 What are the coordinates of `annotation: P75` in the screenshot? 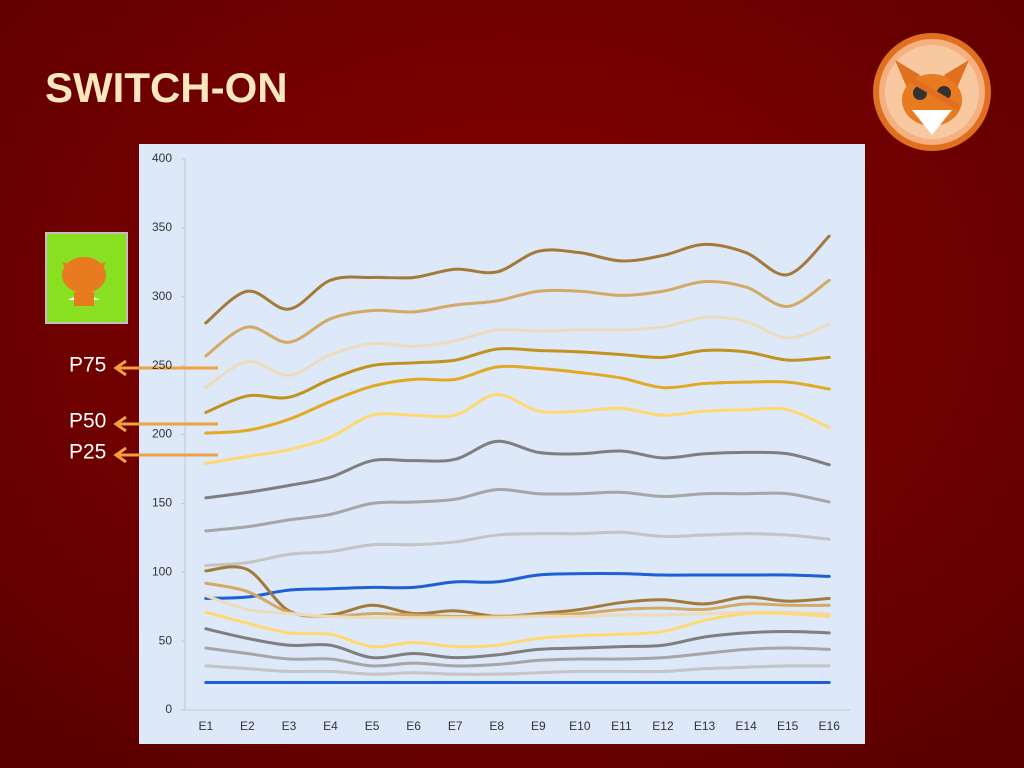 It's located at (87, 365).